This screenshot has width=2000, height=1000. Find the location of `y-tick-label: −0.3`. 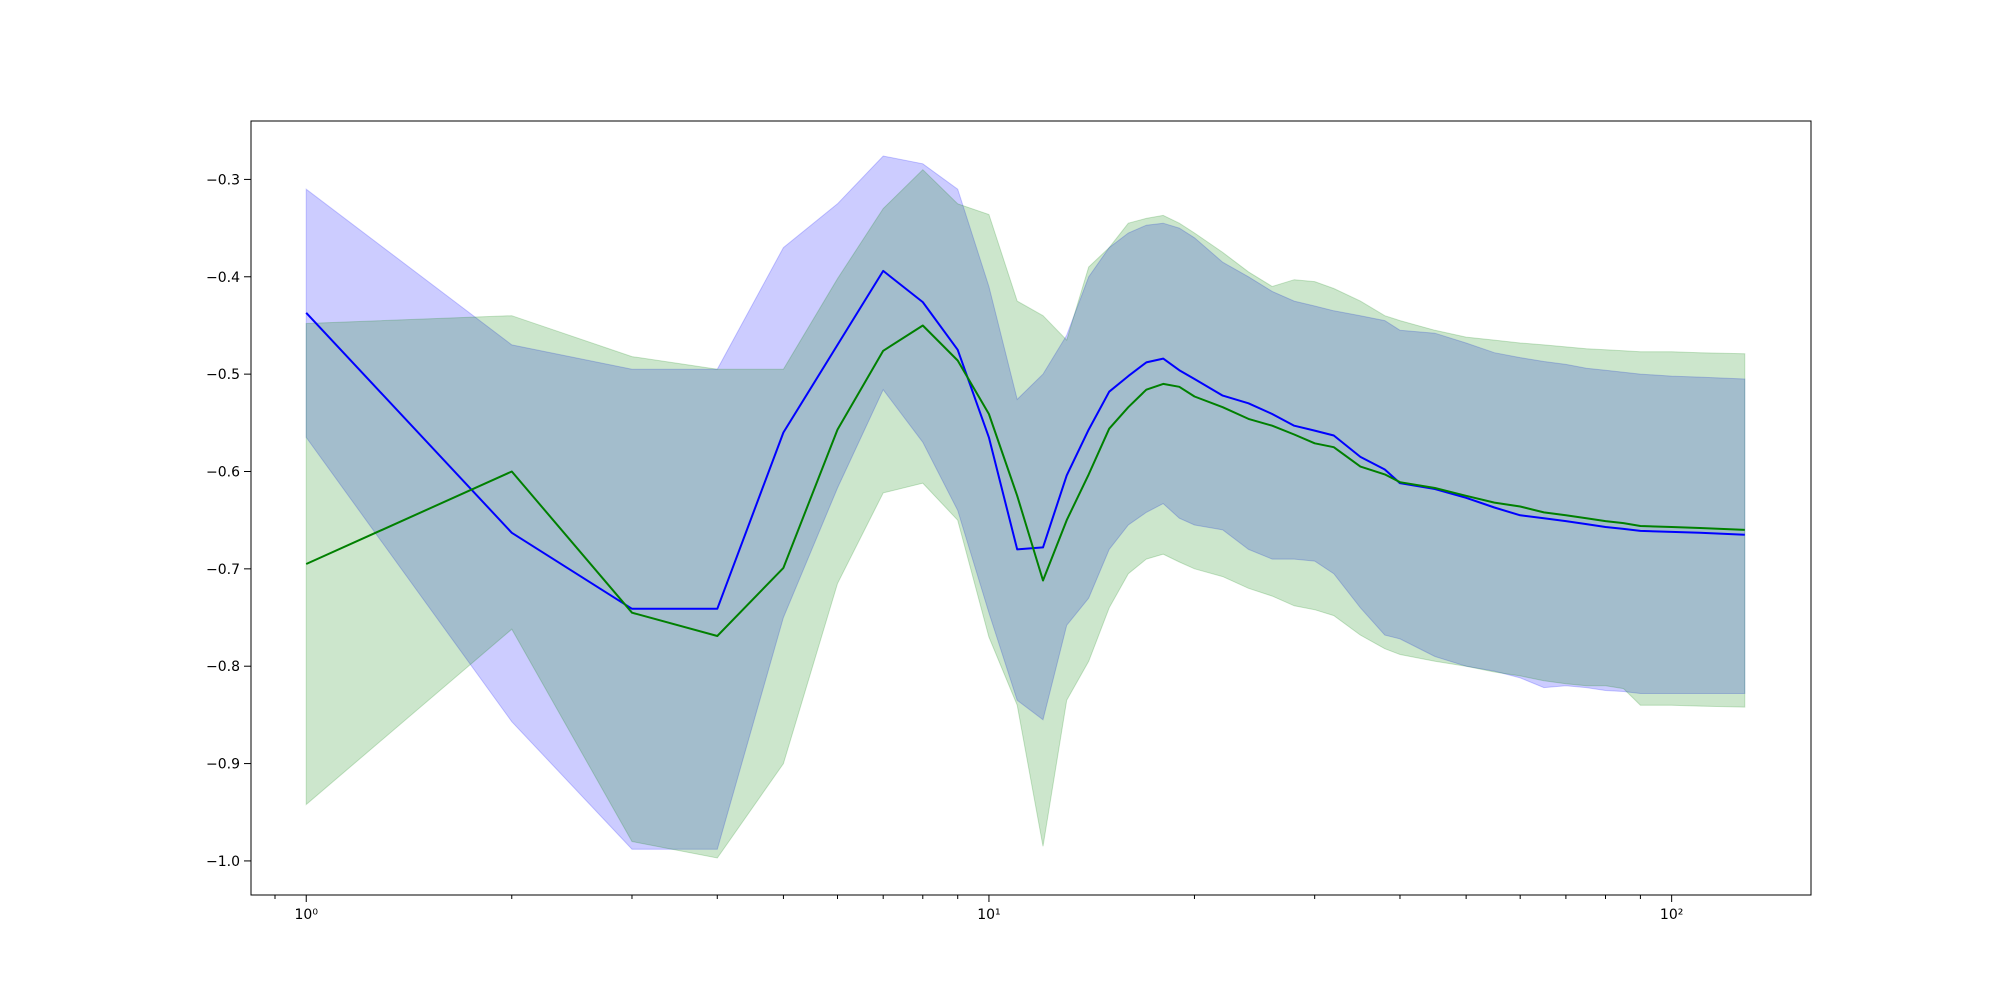

y-tick-label: −0.3 is located at coordinates (223, 180).